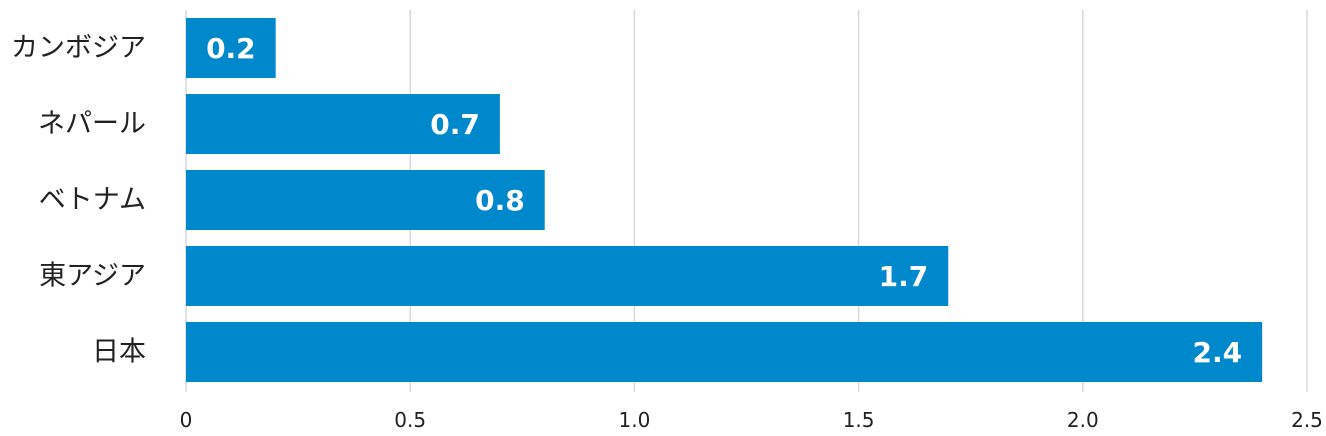 The image size is (1326, 436). Describe the element at coordinates (500, 200) in the screenshot. I see `bar-value-label-2: 0.8` at that location.